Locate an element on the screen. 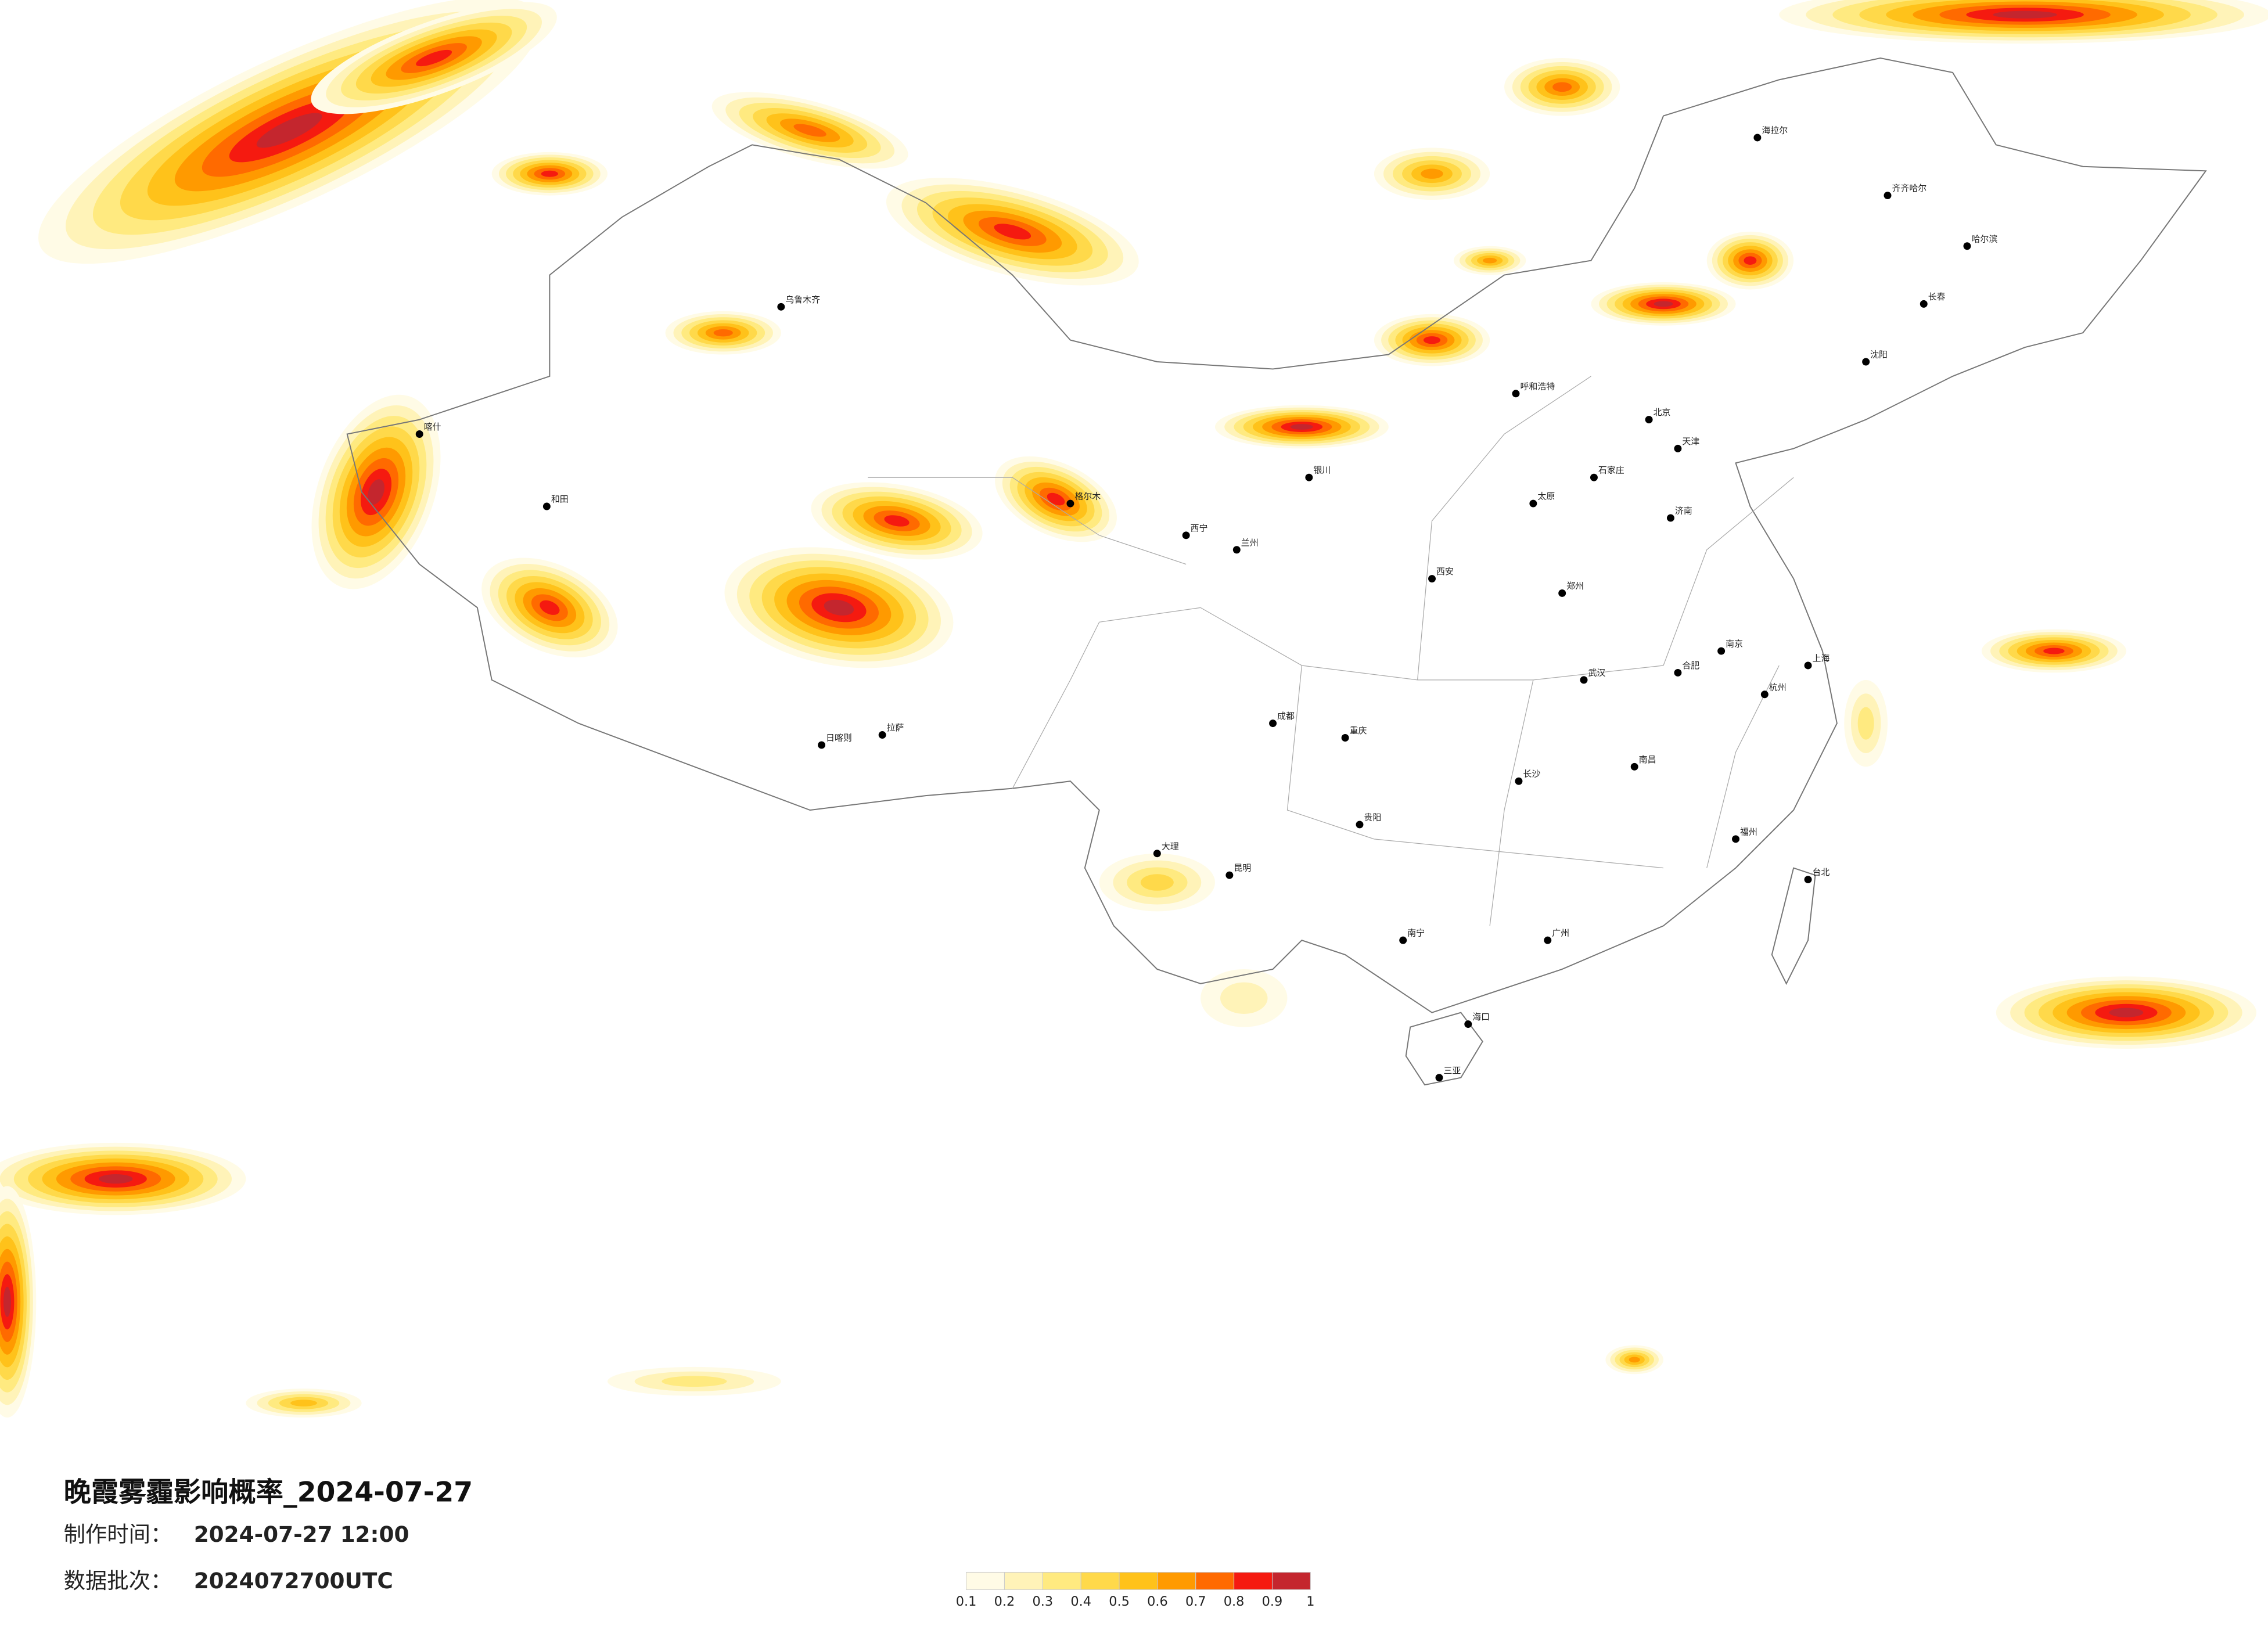 This screenshot has width=2268, height=1626. city-label: 郑州 is located at coordinates (1575, 586).